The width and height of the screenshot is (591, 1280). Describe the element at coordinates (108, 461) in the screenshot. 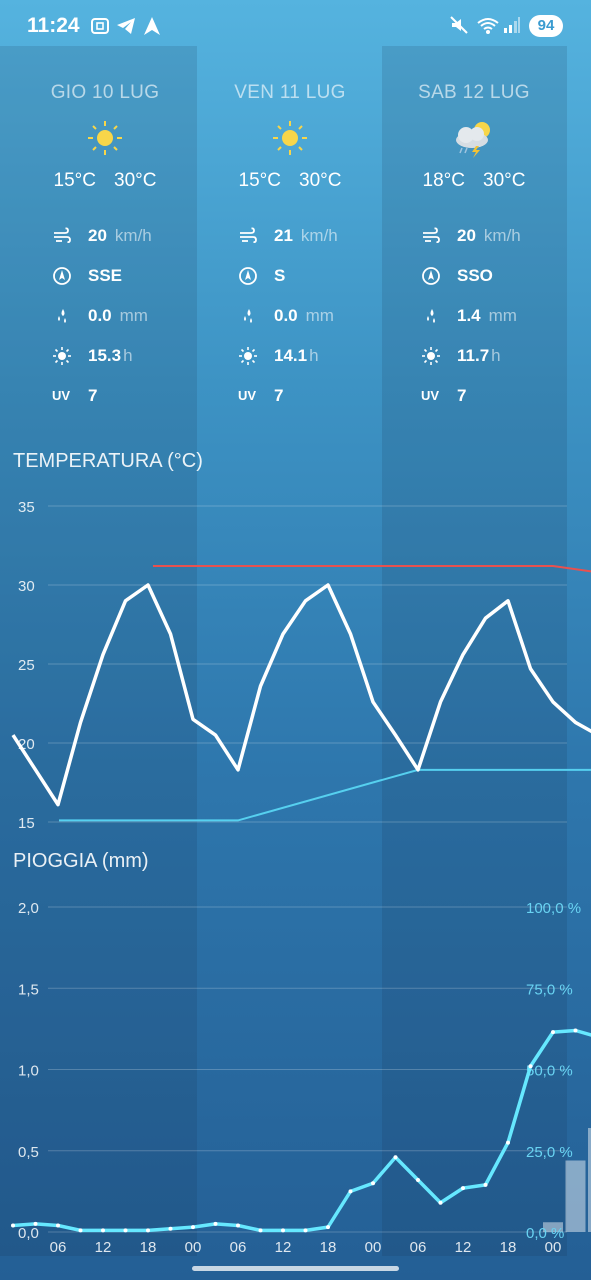

I see `temperature-section-title: TEMPERATURA (°C)` at that location.